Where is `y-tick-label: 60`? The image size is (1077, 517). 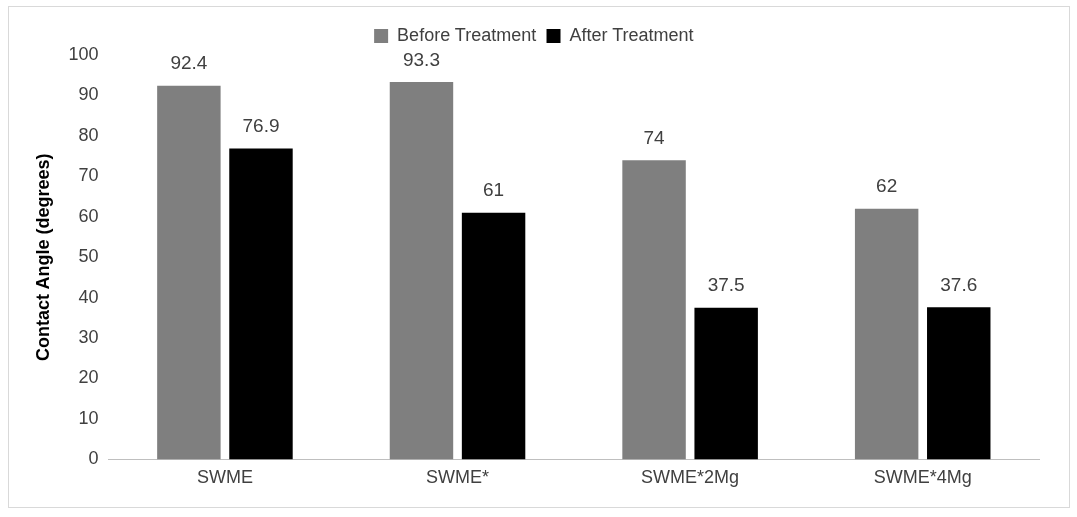
y-tick-label: 60 is located at coordinates (88, 215).